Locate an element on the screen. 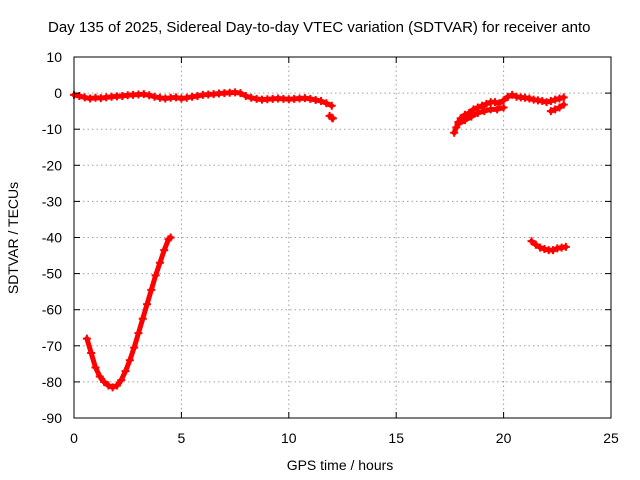 Image resolution: width=640 pixels, height=480 pixels. y-tick-label: -10 is located at coordinates (52, 129).